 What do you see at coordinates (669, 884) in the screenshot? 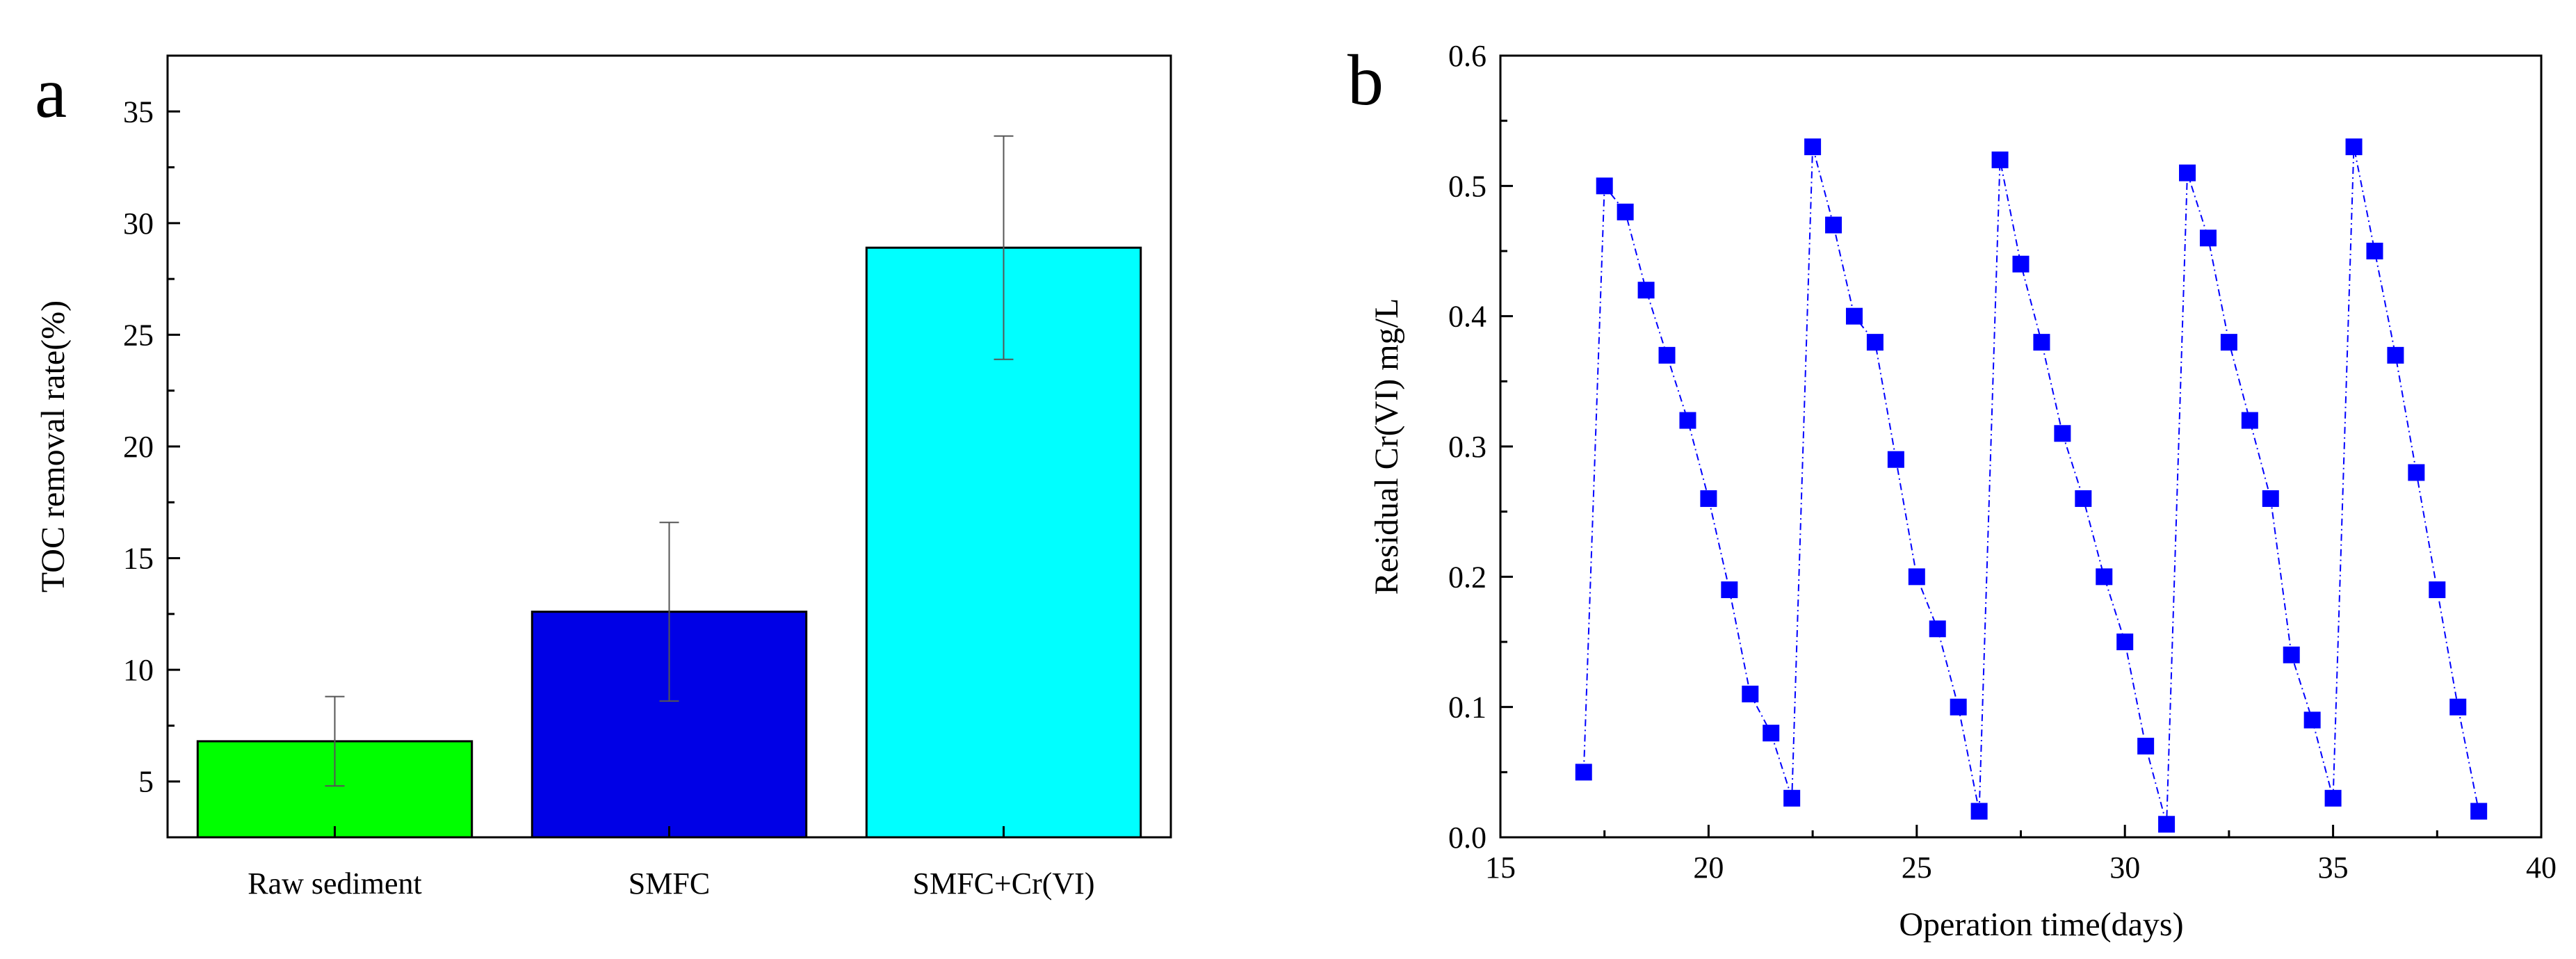
I see `x-category-label: SMFC` at bounding box center [669, 884].